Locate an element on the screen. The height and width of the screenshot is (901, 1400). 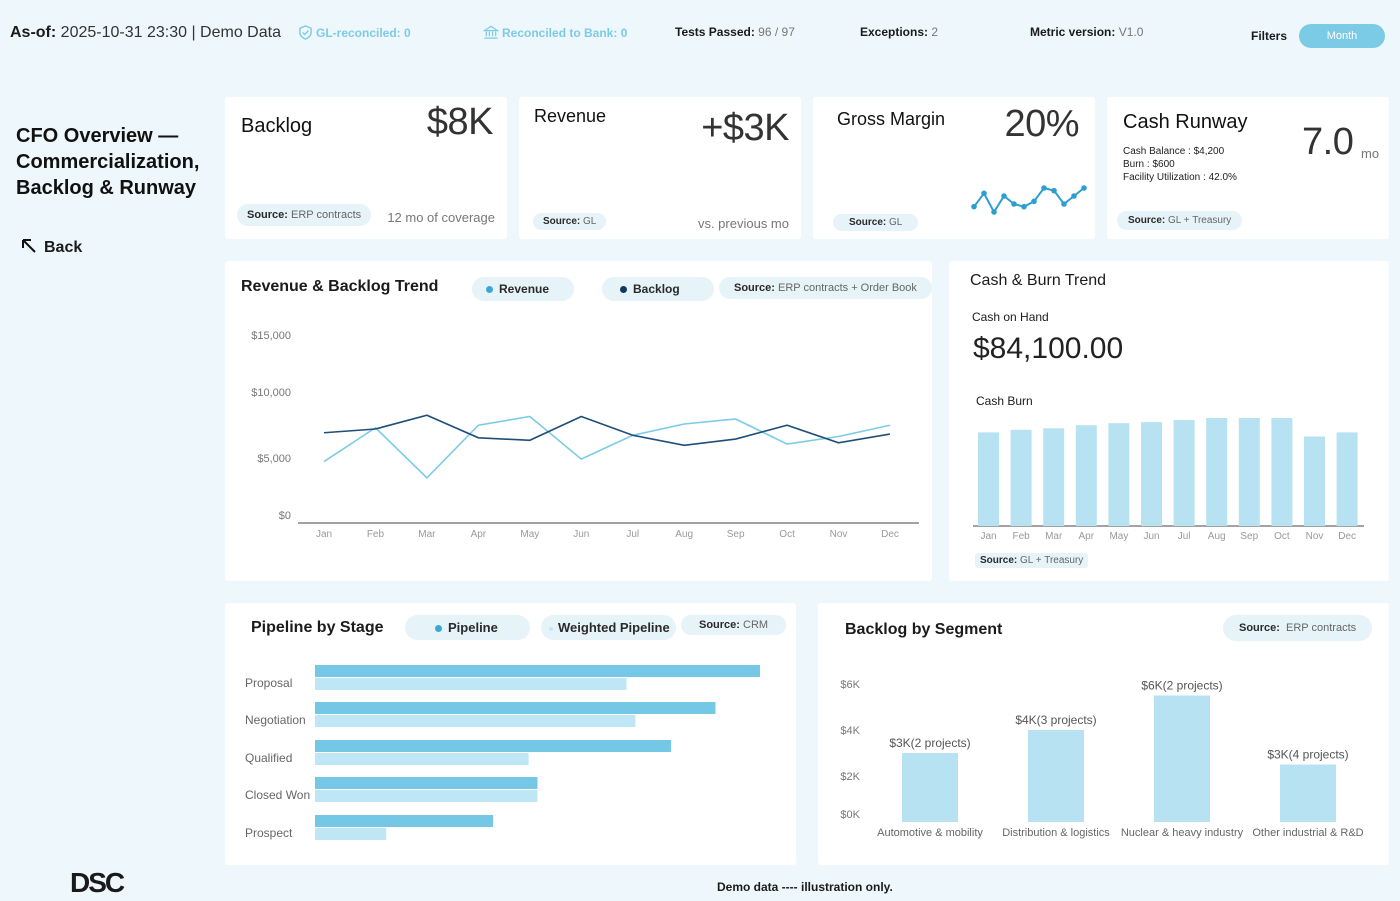
arrow-up-left-icon is located at coordinates (29, 246).